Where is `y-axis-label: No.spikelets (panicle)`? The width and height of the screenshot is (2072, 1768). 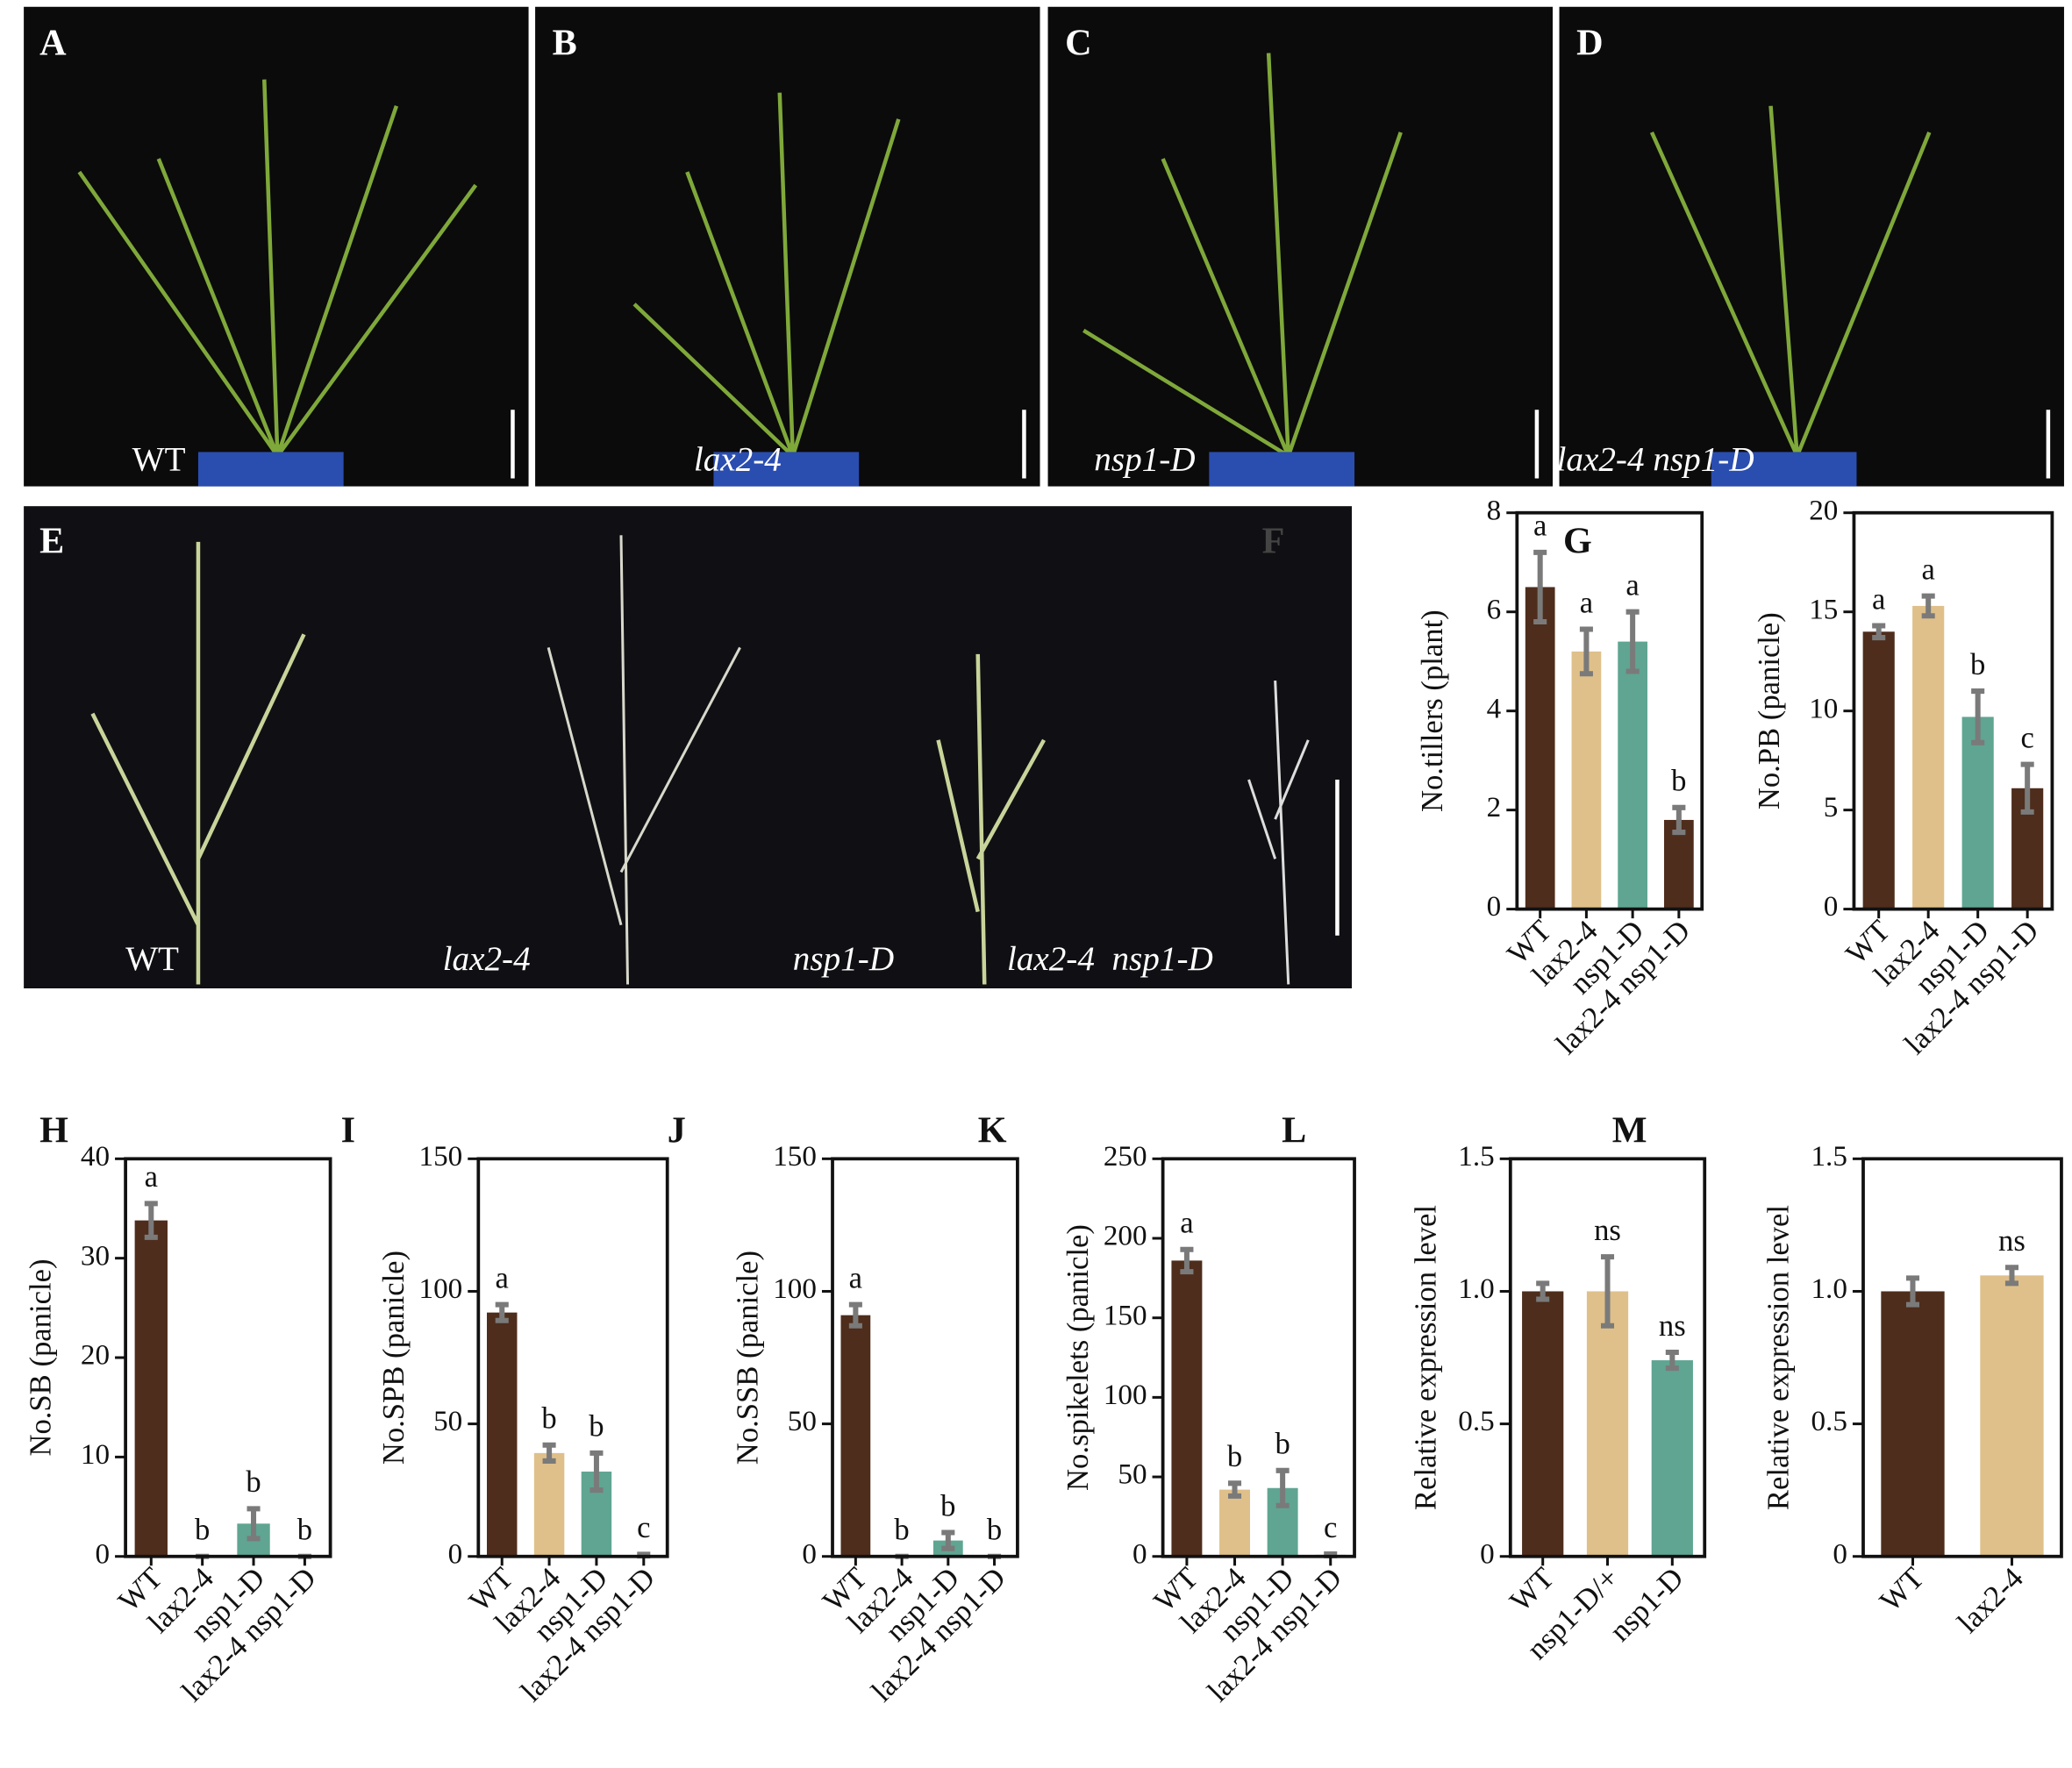
y-axis-label: No.spikelets (panicle) is located at coordinates (1078, 1357).